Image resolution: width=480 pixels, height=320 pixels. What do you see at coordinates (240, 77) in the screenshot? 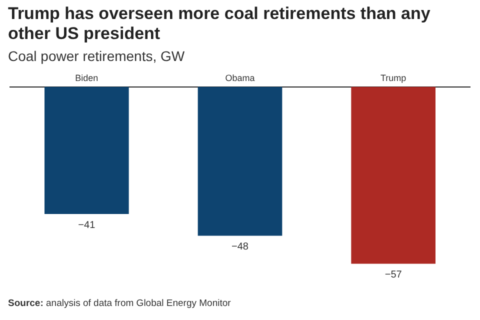
I see `x-tick-label: Obama` at bounding box center [240, 77].